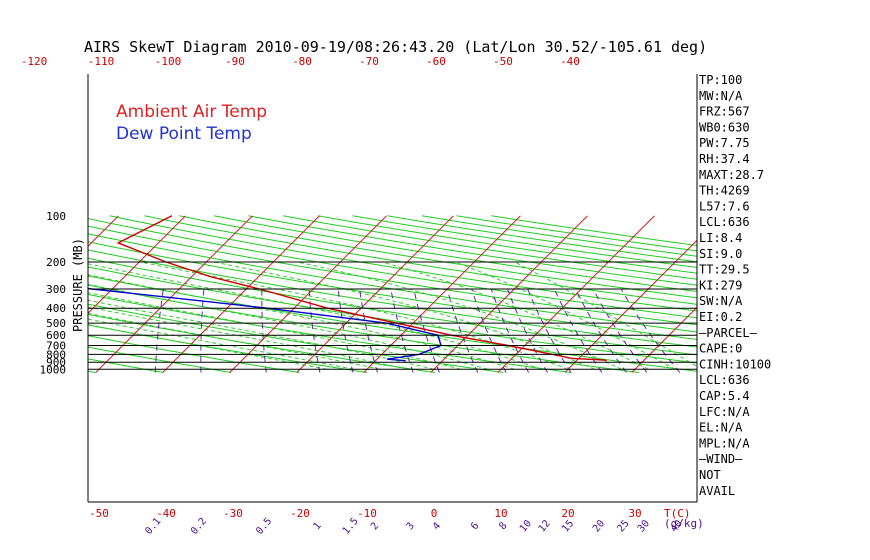 Image resolution: width=870 pixels, height=560 pixels. Describe the element at coordinates (720, 238) in the screenshot. I see `index-value: LI:8.4` at that location.